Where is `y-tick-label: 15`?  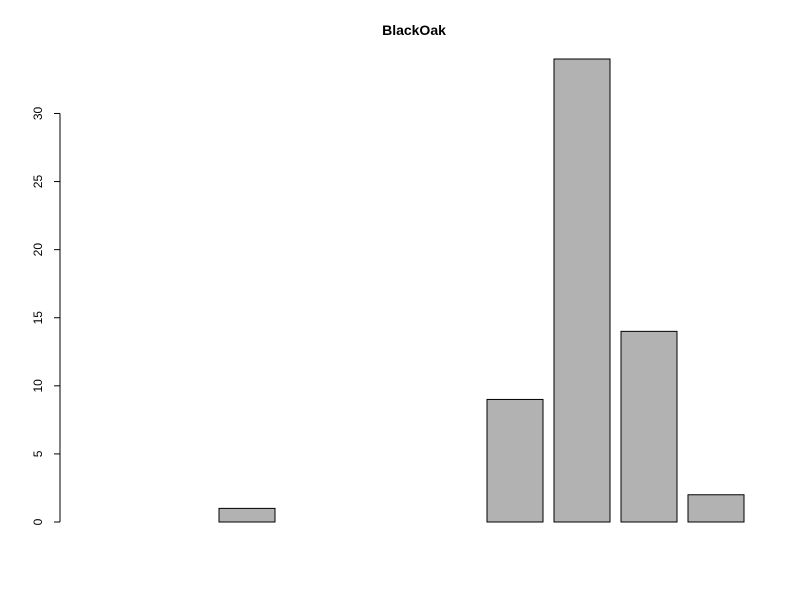 y-tick-label: 15 is located at coordinates (38, 318).